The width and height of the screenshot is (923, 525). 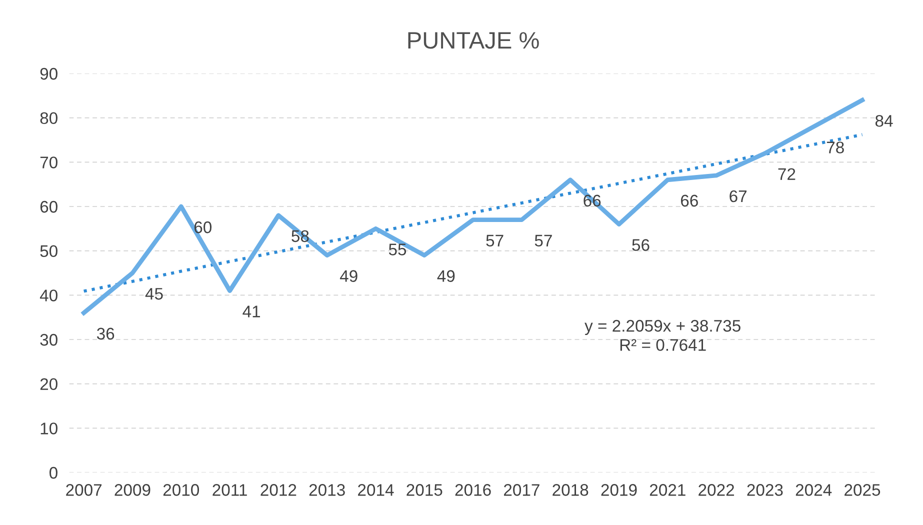 I want to click on y-tick-label: 40, so click(x=49, y=296).